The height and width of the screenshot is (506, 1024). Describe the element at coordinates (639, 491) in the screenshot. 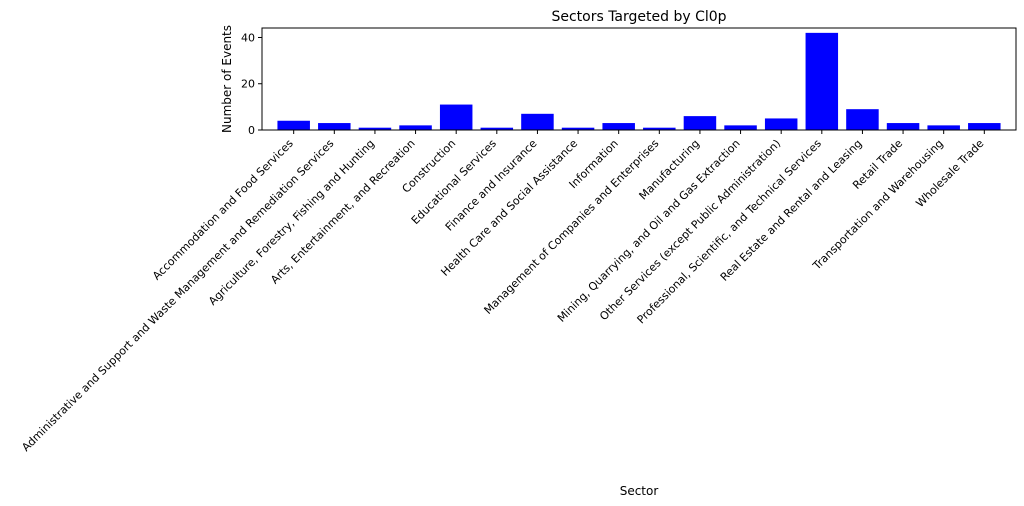

I see `x-axis-label: Sector` at that location.